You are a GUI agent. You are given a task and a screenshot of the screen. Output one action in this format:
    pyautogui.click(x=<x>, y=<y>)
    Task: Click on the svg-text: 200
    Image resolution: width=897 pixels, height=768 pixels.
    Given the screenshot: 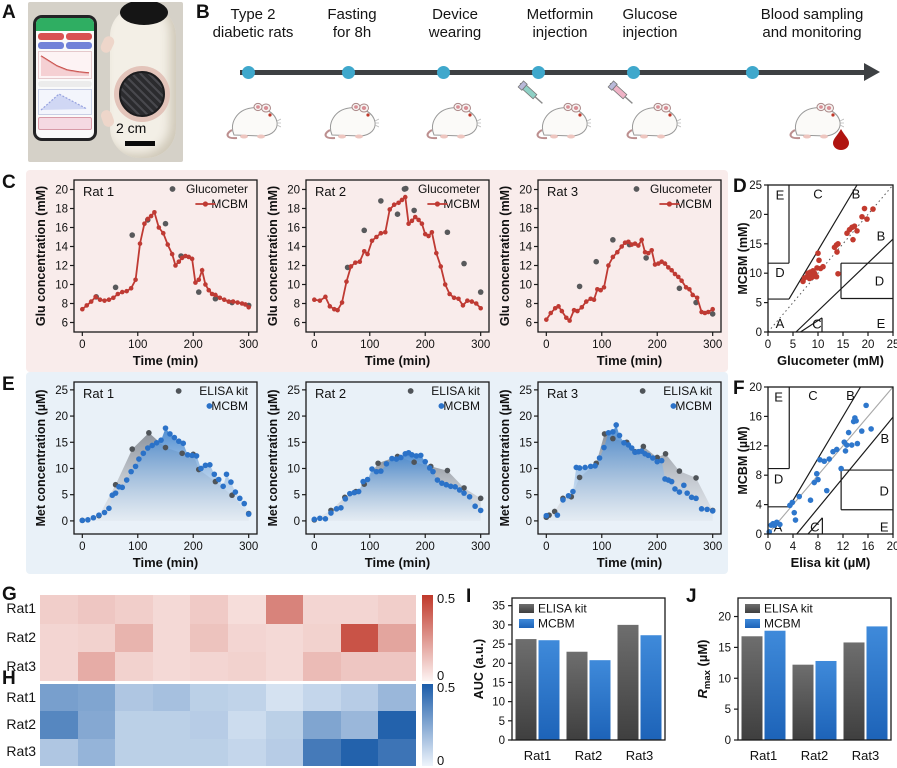 What is the action you would take?
    pyautogui.click(x=425, y=345)
    